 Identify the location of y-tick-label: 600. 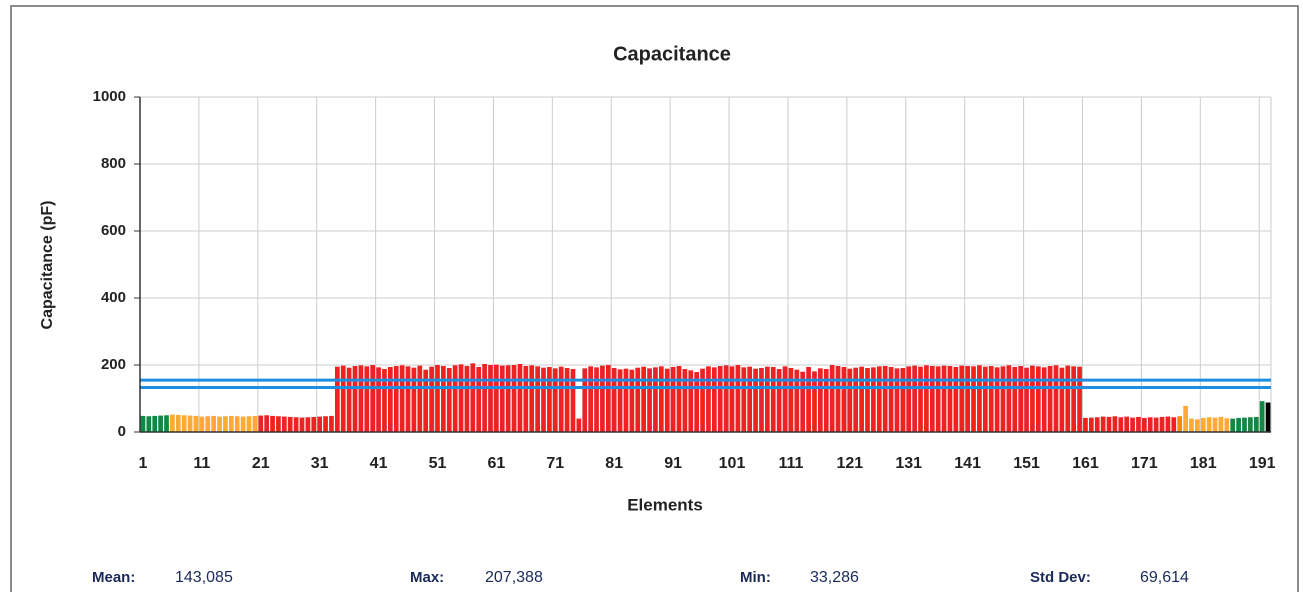
(113, 230).